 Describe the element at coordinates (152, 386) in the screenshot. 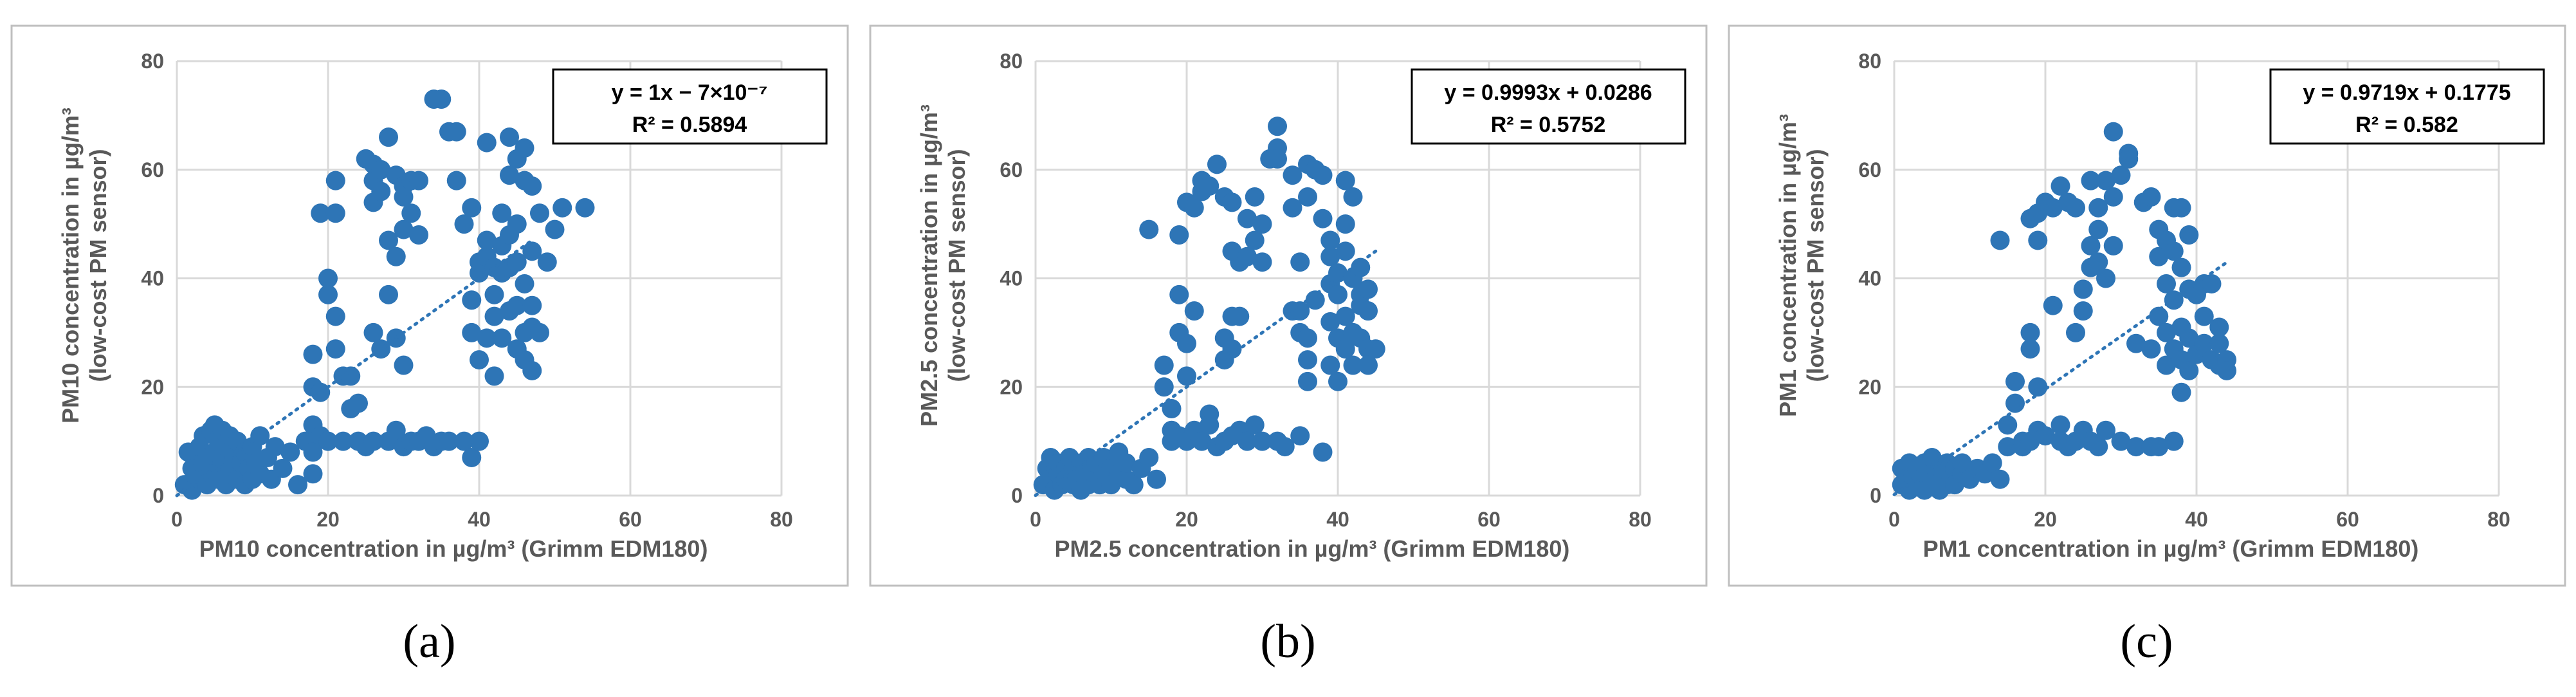

I see `y-tick-label: 20` at that location.